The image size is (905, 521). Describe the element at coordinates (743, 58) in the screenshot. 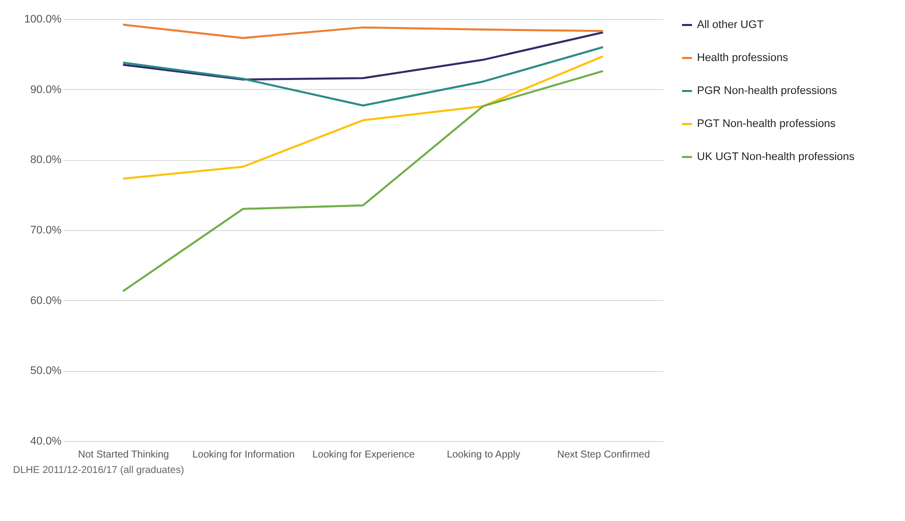

I see `legend-label: Health professions` at that location.